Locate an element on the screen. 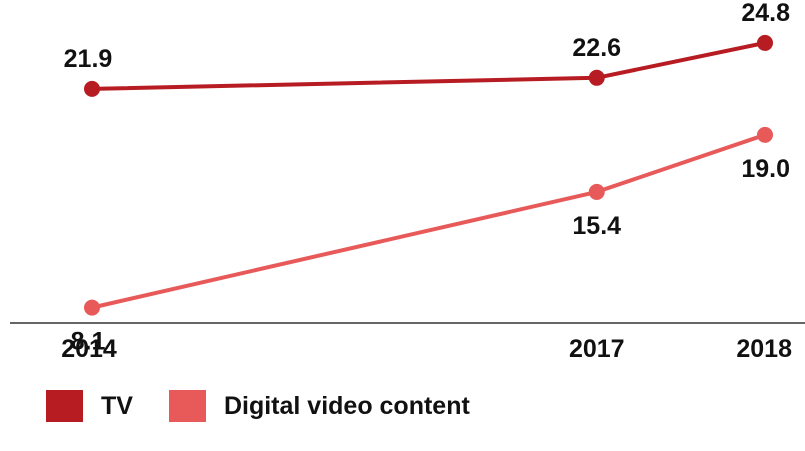 The width and height of the screenshot is (805, 451). data-point-digital-video-2014 is located at coordinates (92, 307).